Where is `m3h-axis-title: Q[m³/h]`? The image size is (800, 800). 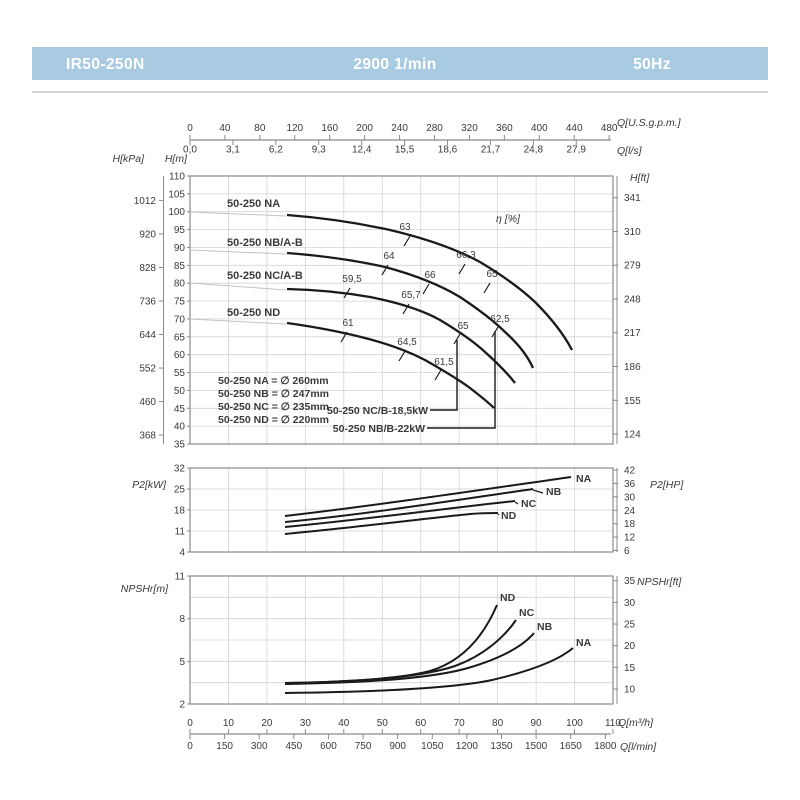
m3h-axis-title: Q[m³/h] is located at coordinates (636, 723).